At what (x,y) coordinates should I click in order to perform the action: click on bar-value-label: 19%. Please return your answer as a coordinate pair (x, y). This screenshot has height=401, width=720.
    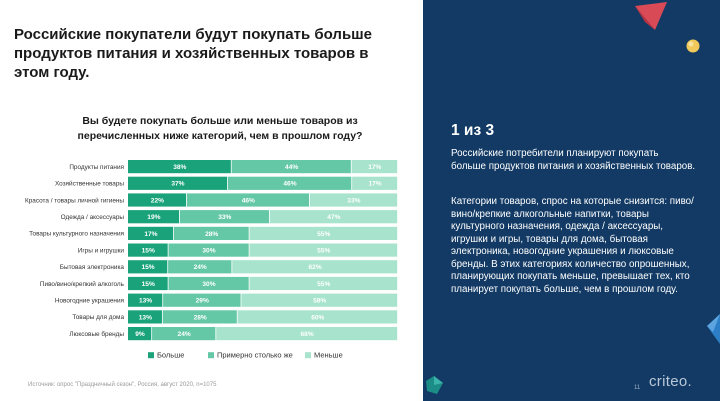
    Looking at the image, I should click on (153, 217).